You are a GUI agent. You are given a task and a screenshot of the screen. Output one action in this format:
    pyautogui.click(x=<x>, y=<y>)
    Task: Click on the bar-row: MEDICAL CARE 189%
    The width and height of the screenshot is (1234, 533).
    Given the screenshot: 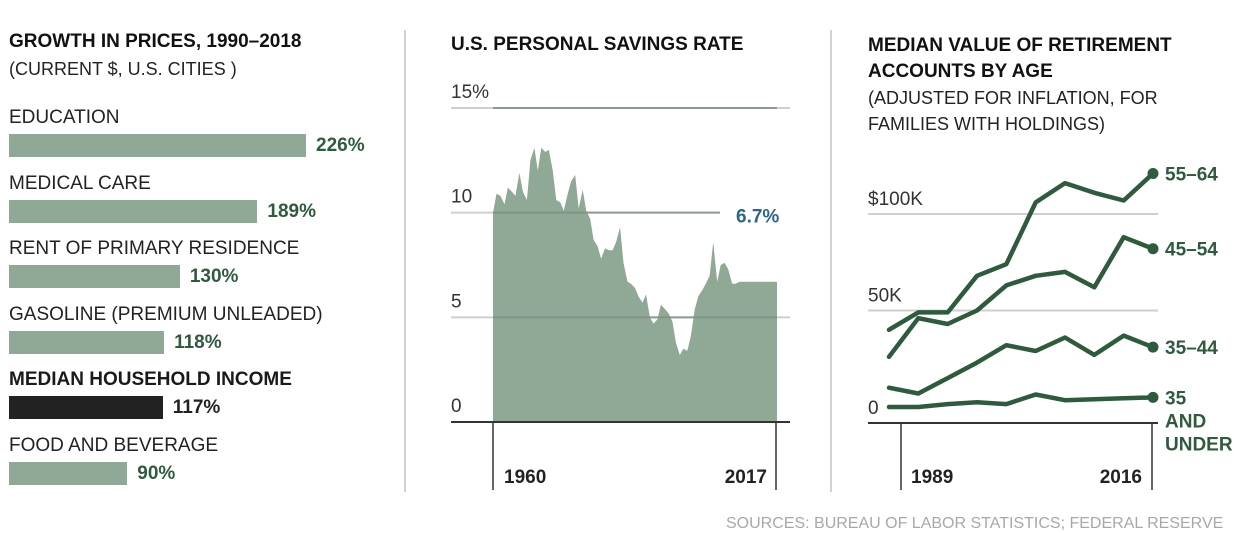 What is the action you would take?
    pyautogui.click(x=199, y=202)
    